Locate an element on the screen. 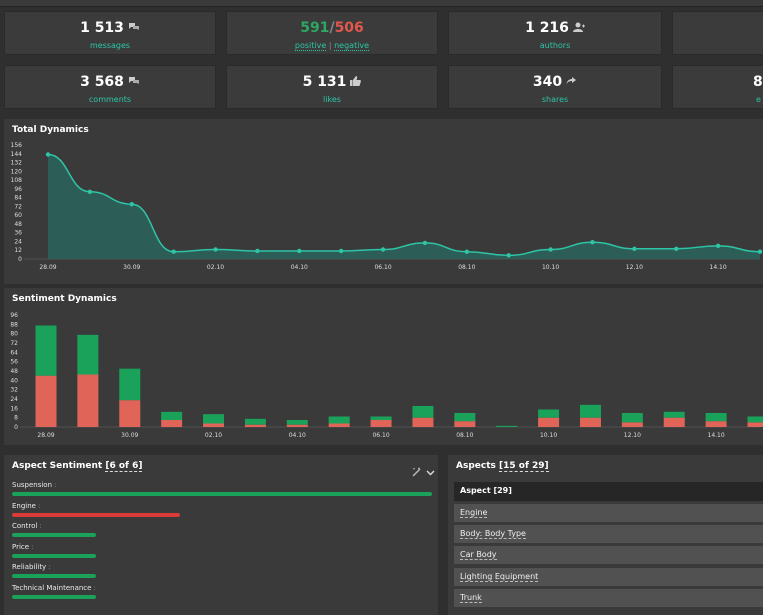 The image size is (763, 615). aspect-row: Body: Body Type is located at coordinates (608, 534).